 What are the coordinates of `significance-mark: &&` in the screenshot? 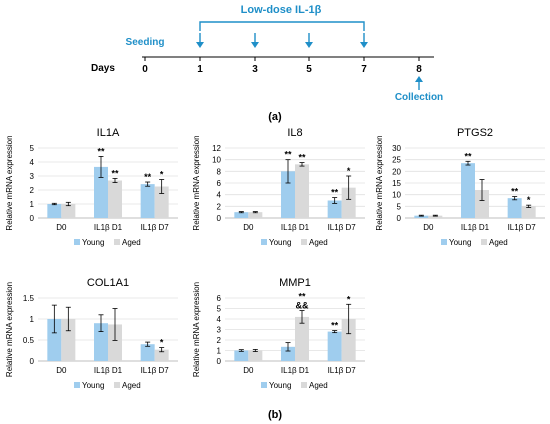 It's located at (302, 306).